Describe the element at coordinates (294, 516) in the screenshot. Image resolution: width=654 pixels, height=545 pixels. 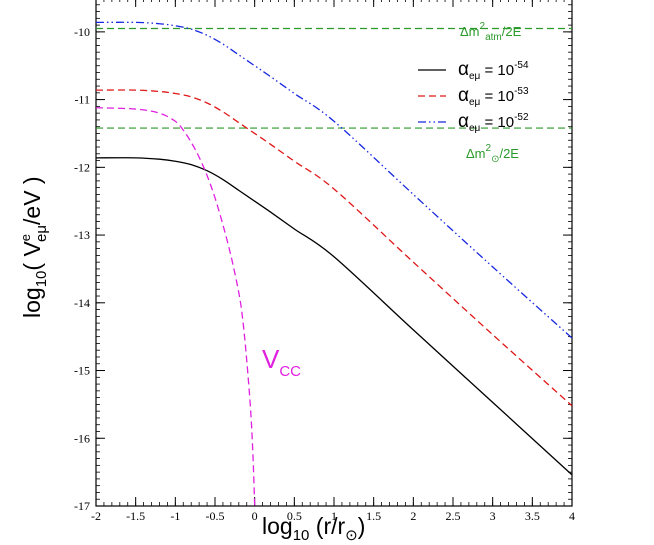
I see `x-tick-label: 0.5` at that location.